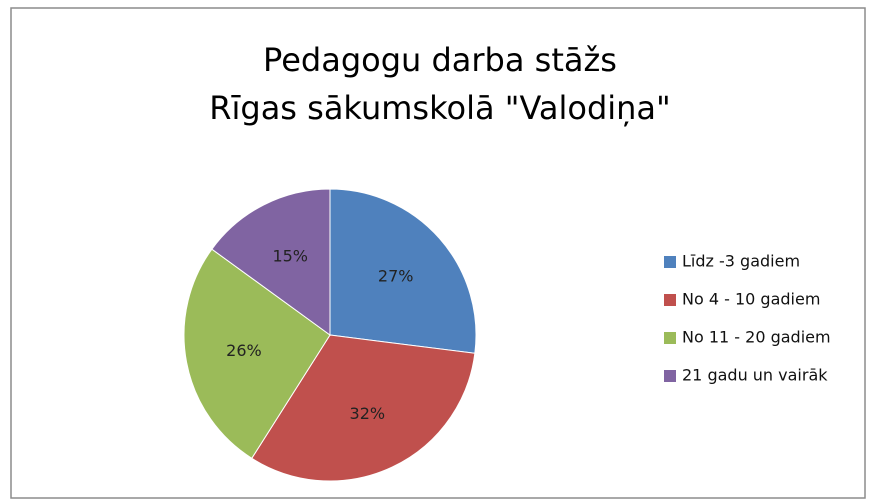  I want to click on legend-label: 21 gadu un vairāk, so click(755, 375).